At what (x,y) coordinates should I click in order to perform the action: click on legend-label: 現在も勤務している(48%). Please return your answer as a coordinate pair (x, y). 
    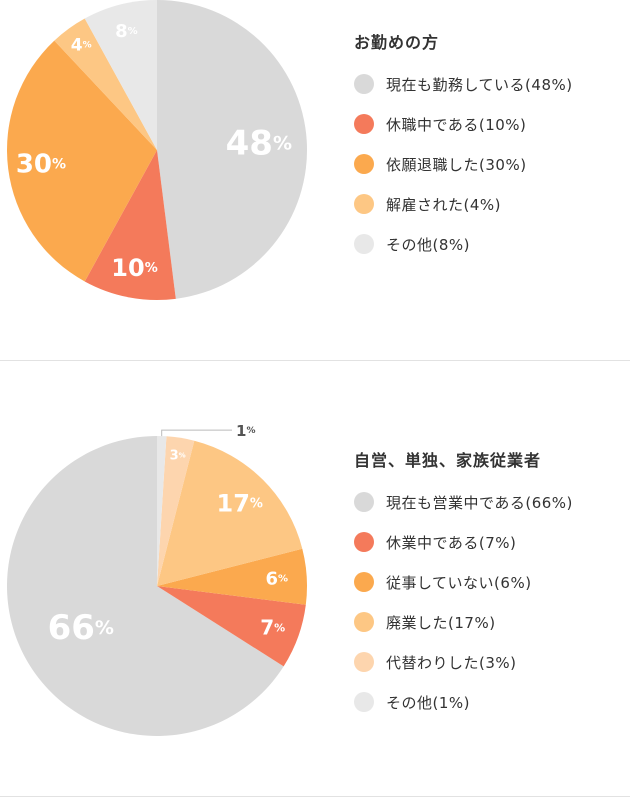
    Looking at the image, I should click on (479, 84).